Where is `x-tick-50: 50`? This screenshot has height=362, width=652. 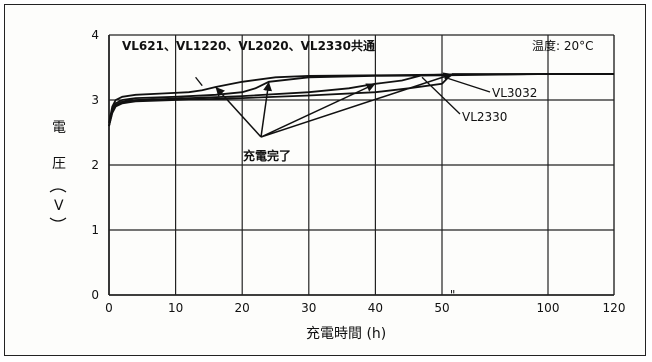
x-tick-50: 50 is located at coordinates (441, 308).